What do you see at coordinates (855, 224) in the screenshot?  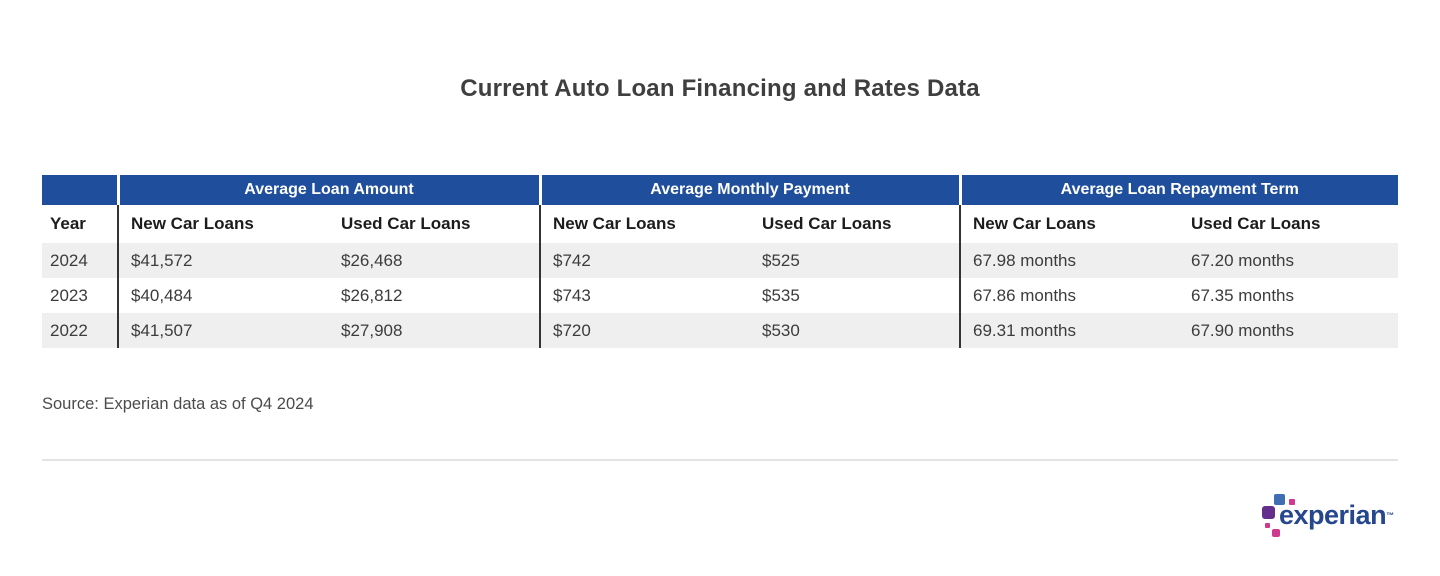 I see `column-header-used-car-payment: Used Car Loans` at bounding box center [855, 224].